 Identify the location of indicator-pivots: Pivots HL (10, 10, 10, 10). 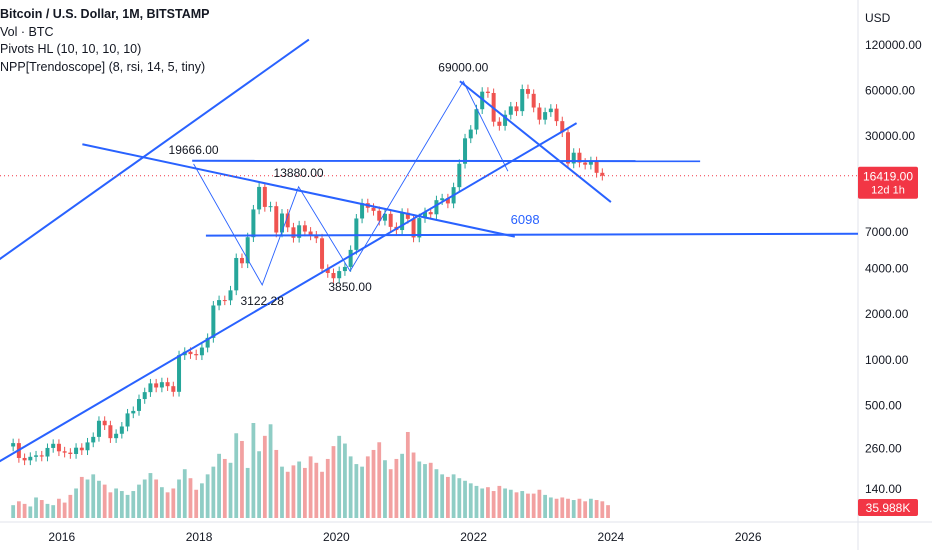
(71, 49).